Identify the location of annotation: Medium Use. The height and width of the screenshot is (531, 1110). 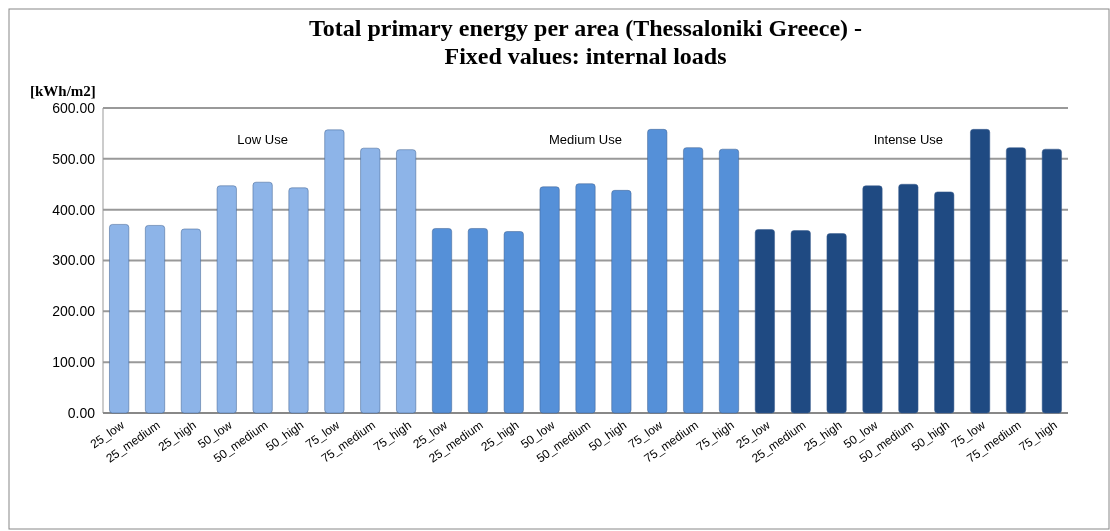
(585, 139).